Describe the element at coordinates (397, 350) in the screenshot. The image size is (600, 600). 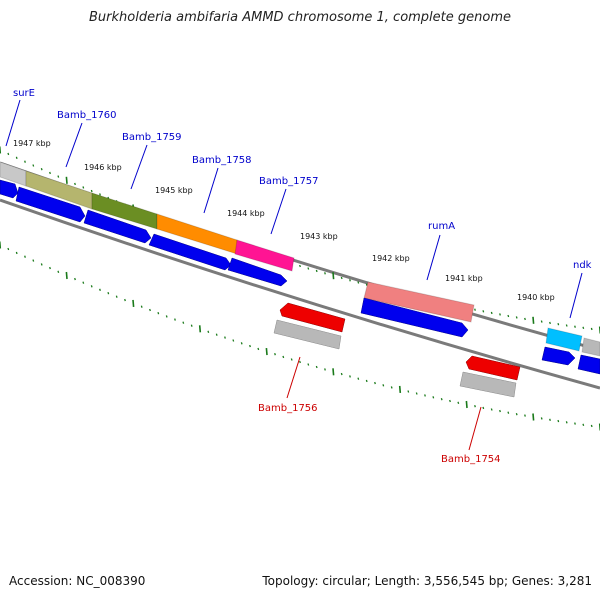
I see `reverse-features` at that location.